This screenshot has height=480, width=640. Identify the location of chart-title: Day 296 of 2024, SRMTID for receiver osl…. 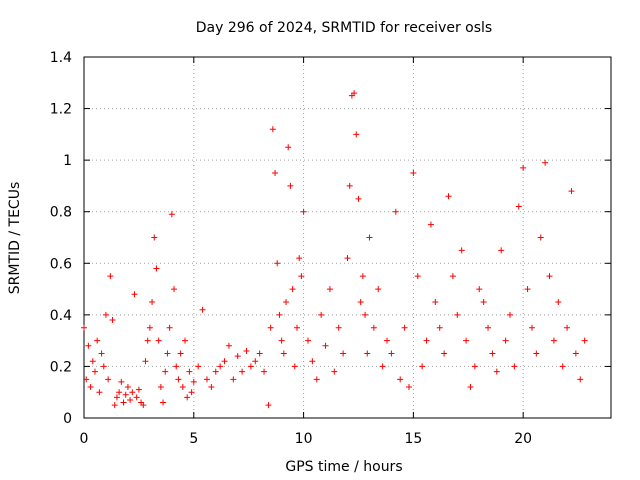
(344, 28).